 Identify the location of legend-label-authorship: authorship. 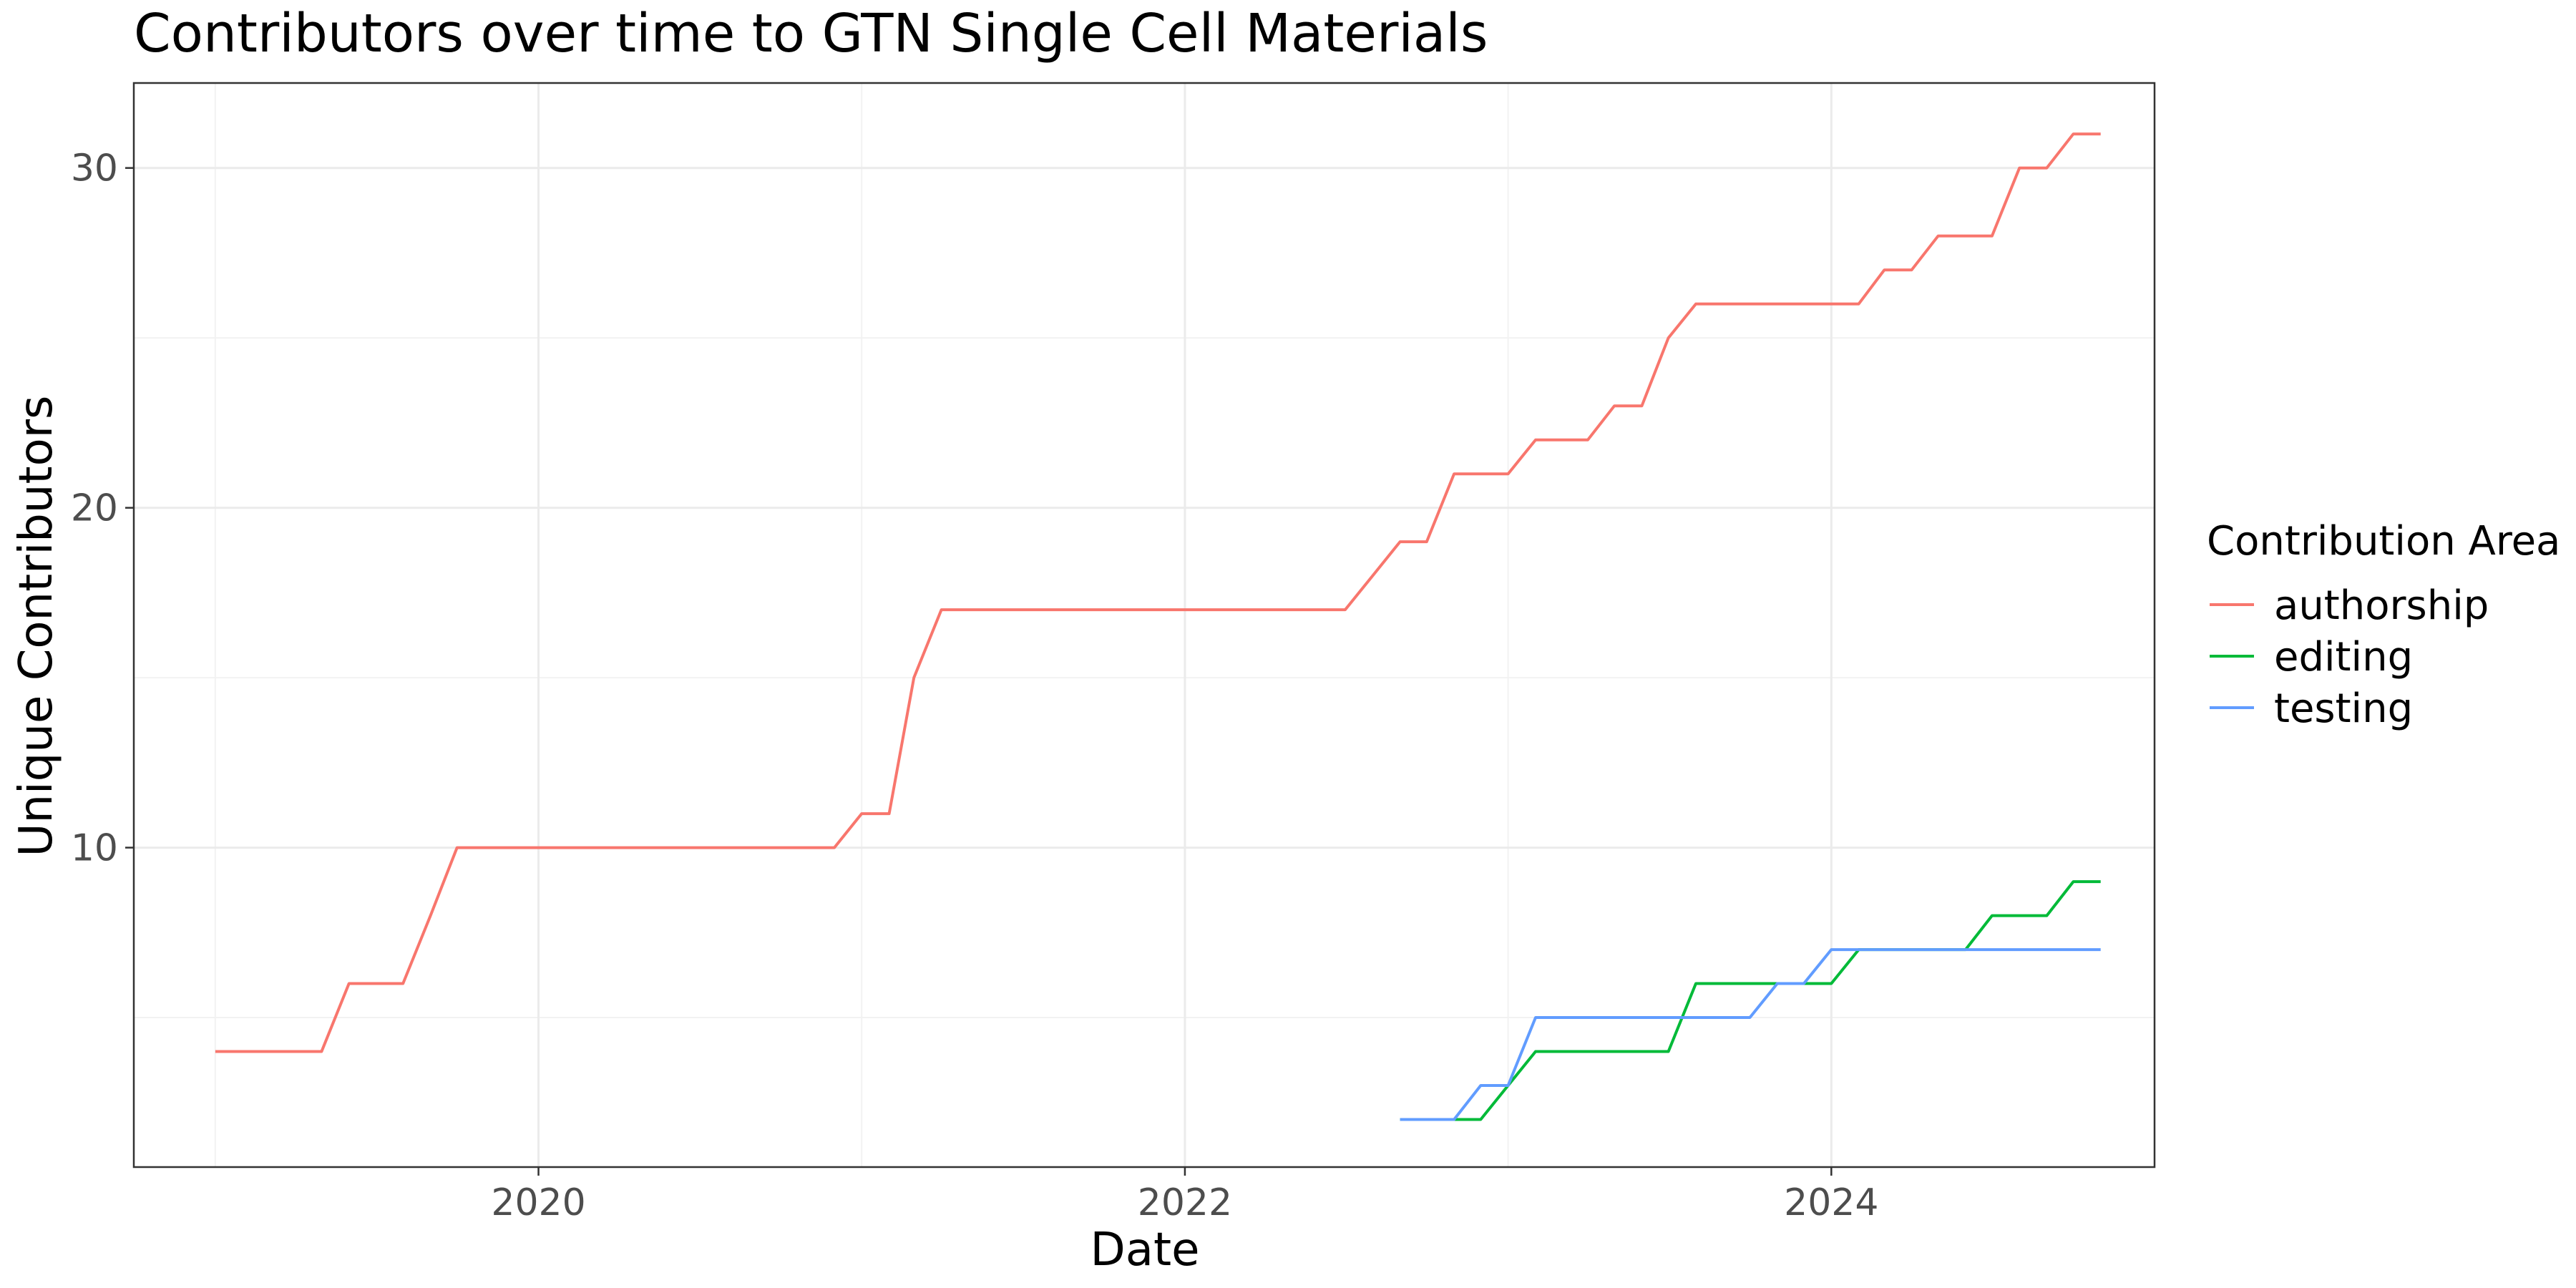
(2381, 605).